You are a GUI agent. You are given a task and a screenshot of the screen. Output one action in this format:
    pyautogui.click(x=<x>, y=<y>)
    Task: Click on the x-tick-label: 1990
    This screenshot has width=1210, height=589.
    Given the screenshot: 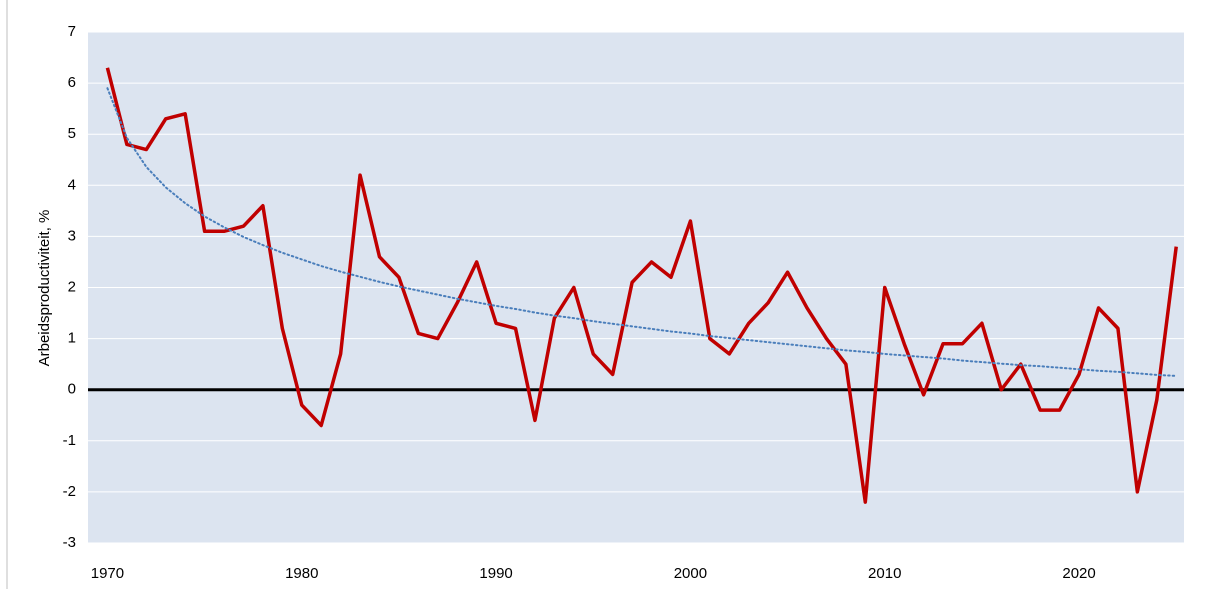 What is the action you would take?
    pyautogui.click(x=495, y=573)
    